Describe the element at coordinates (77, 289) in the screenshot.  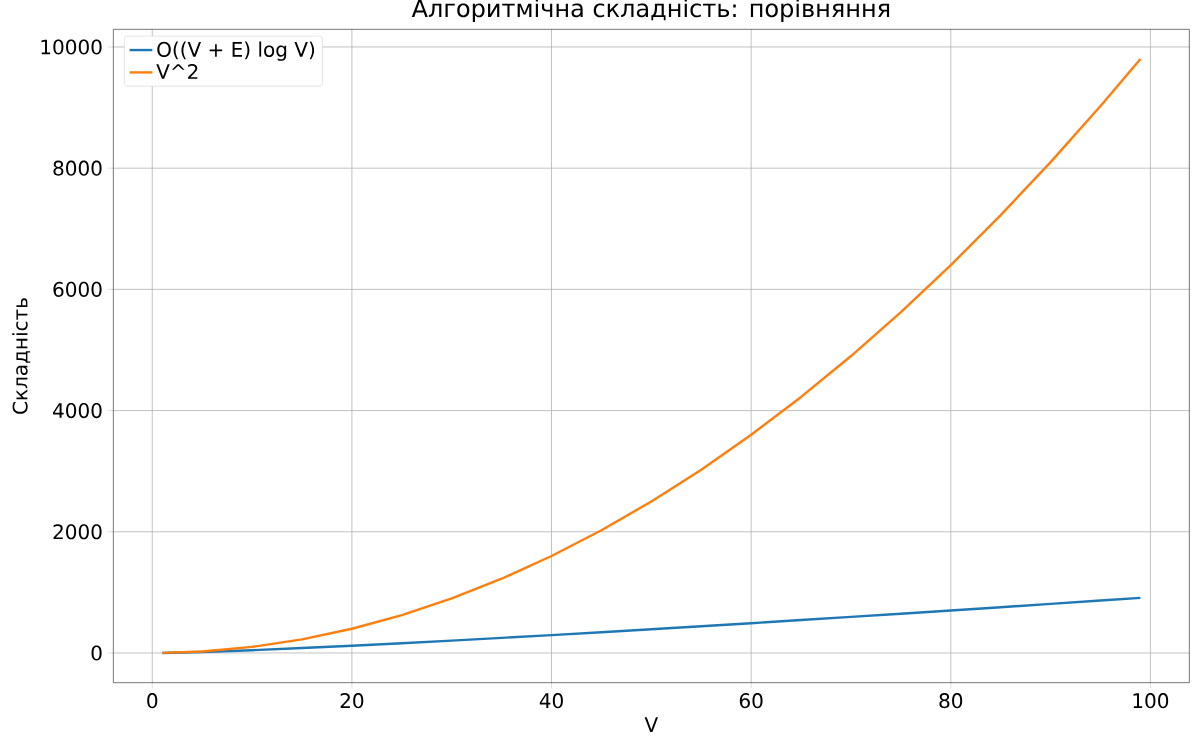
I see `y-tick-label: 6000` at that location.